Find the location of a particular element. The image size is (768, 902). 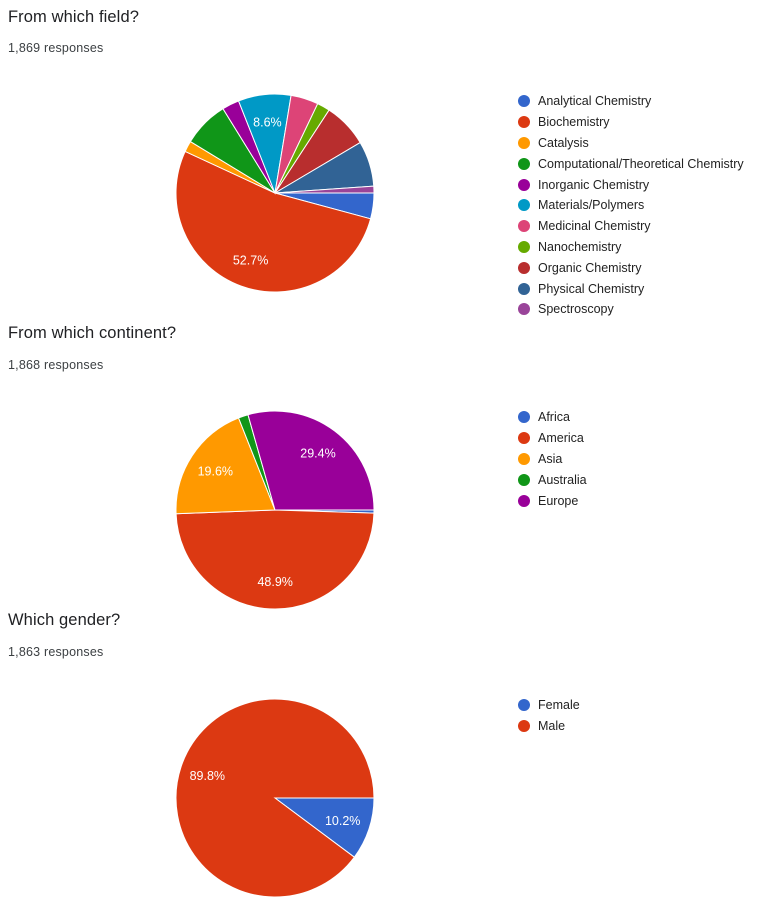

legend-label: Asia is located at coordinates (550, 458).